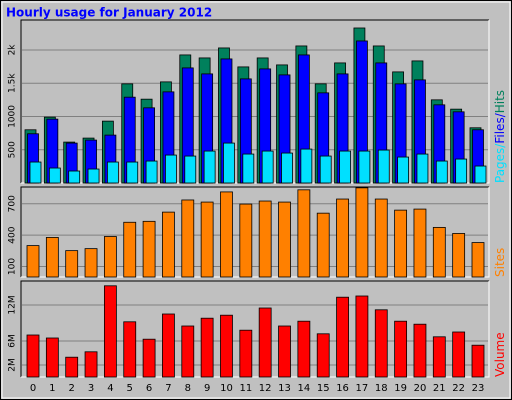 The image size is (512, 400). I want to click on y-tick-label: 1000, so click(13, 116).